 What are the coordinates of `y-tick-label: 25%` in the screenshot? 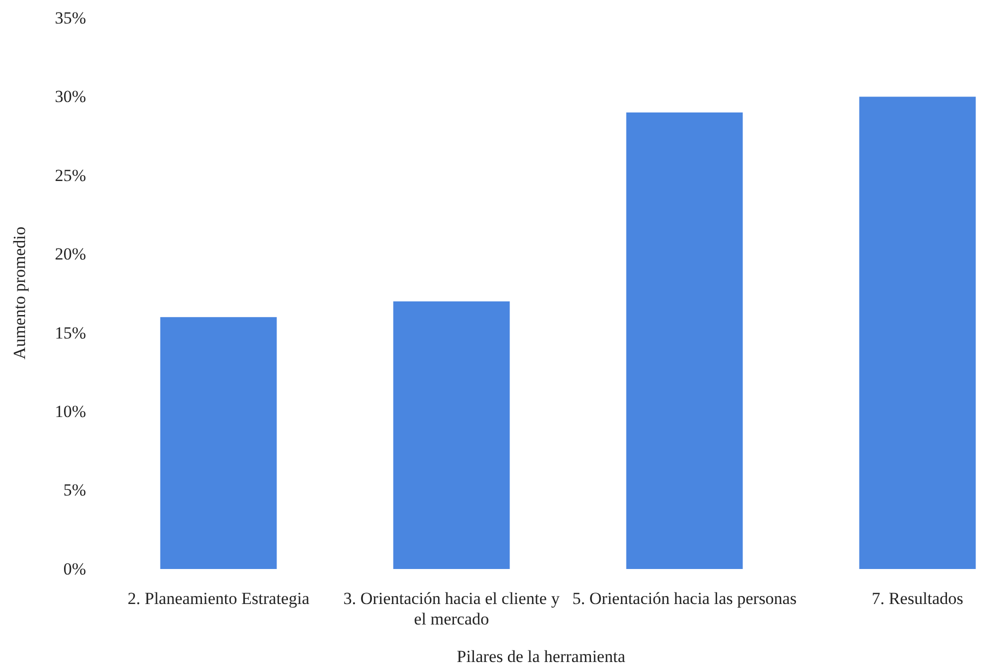 It's located at (70, 175).